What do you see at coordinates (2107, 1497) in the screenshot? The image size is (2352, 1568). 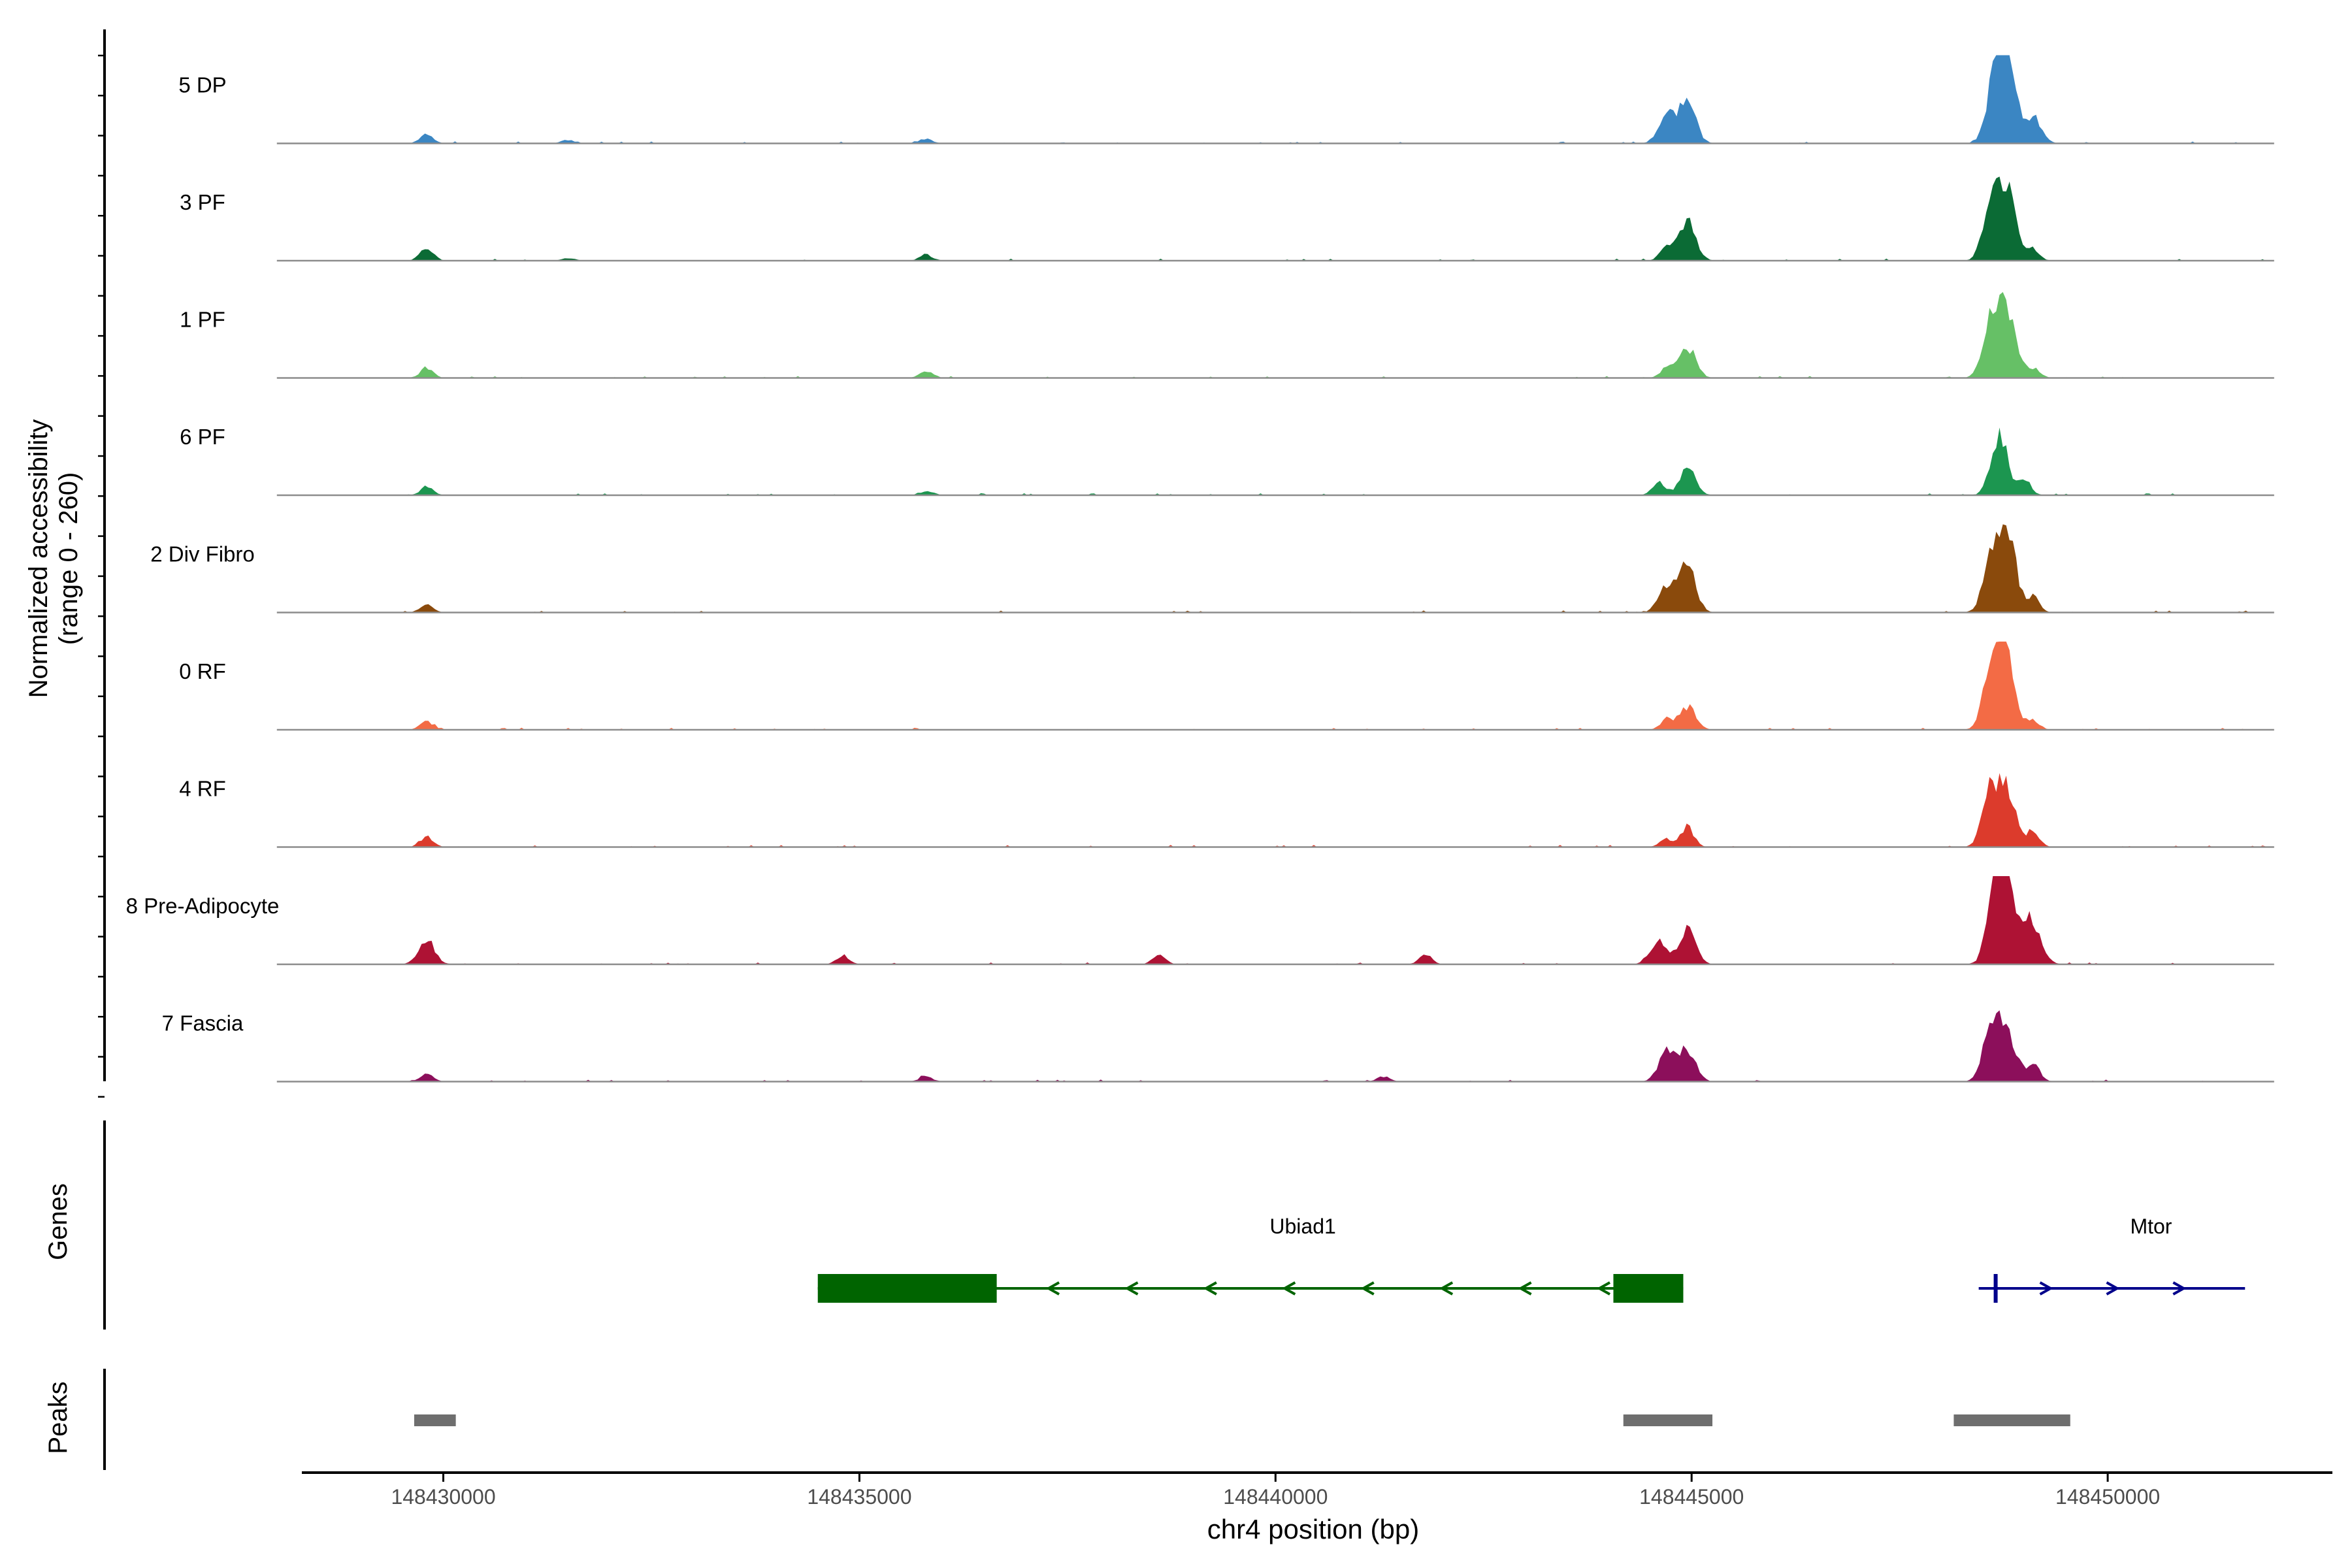 I see `x-tick-label: 148450000` at bounding box center [2107, 1497].